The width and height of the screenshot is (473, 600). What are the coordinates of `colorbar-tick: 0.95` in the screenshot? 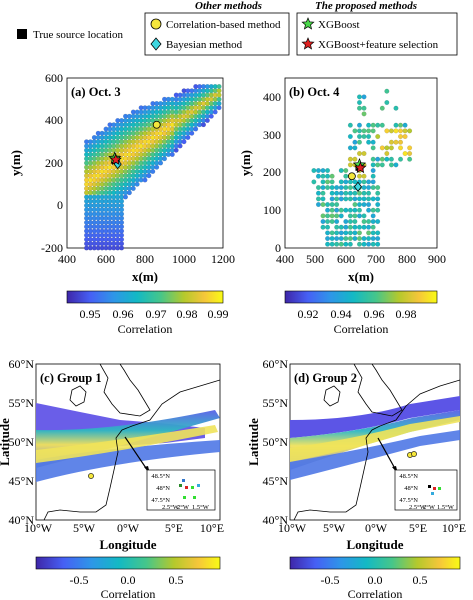 It's located at (90, 314).